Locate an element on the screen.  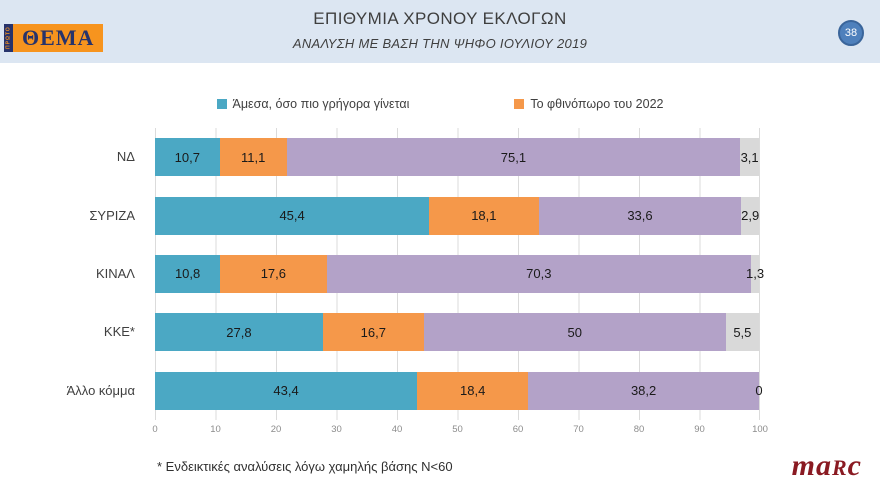
marc-logo-part: R is located at coordinates (839, 467).